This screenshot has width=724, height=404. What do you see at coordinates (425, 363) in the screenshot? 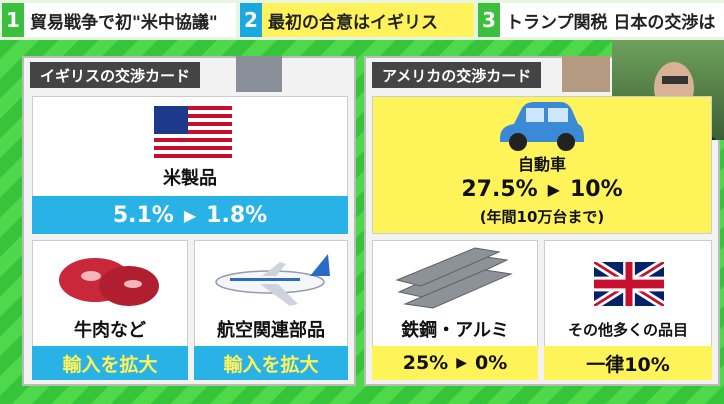
I see `rate-from: 25%` at bounding box center [425, 363].